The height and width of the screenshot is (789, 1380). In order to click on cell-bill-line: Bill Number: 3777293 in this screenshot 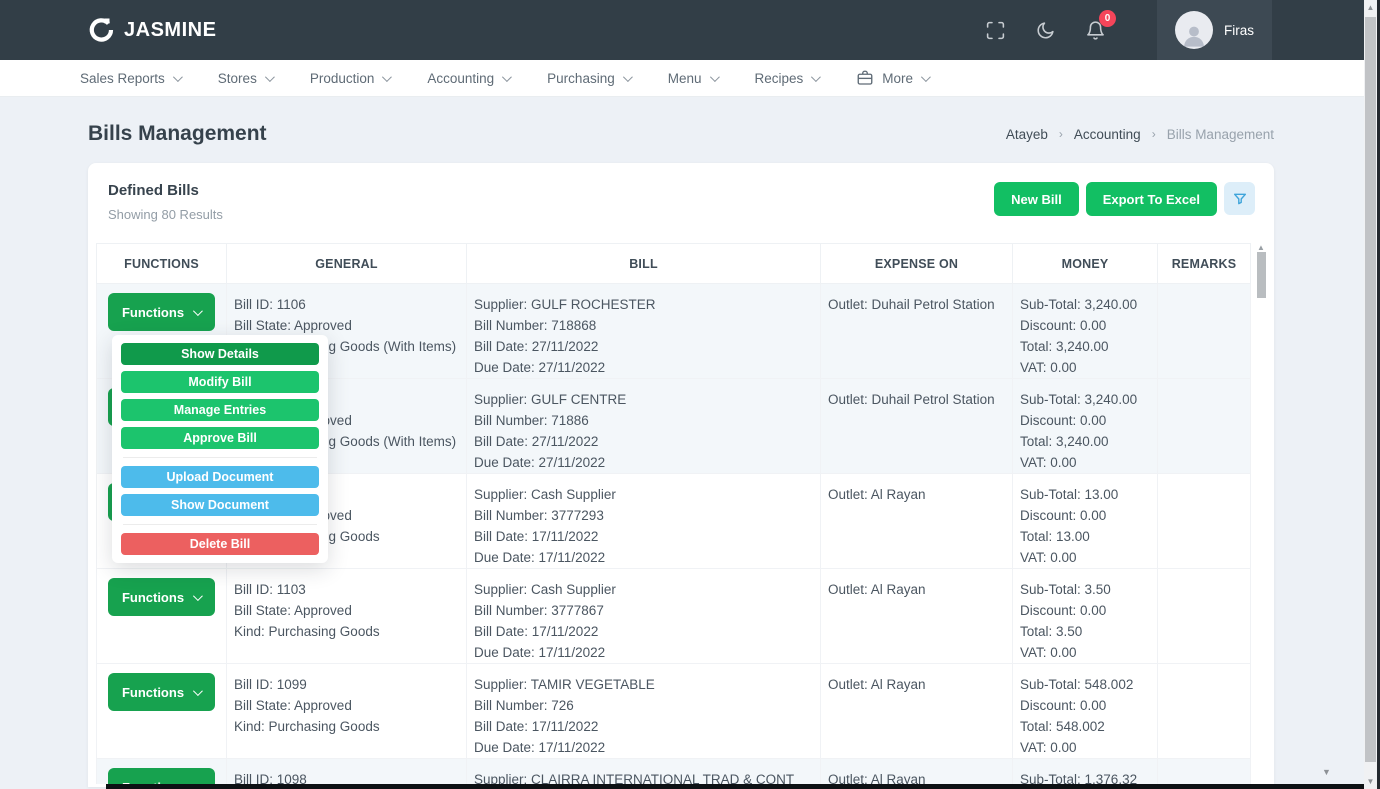, I will do `click(539, 515)`.